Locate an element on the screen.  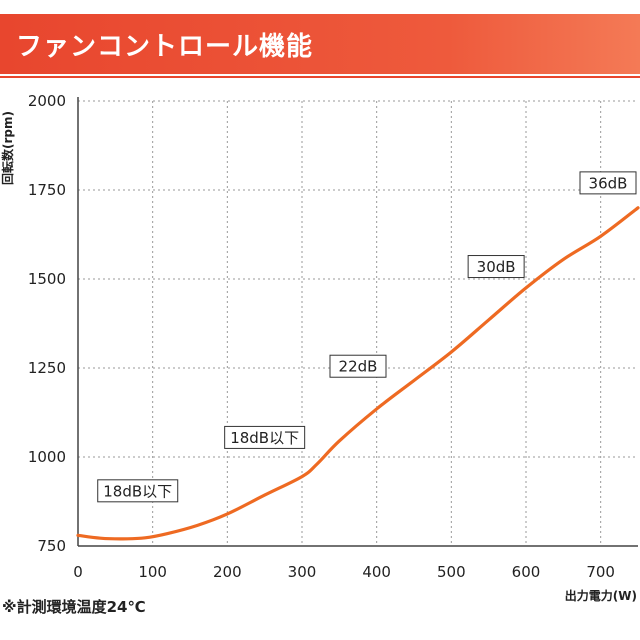
x-tick-label: 500 is located at coordinates (451, 572).